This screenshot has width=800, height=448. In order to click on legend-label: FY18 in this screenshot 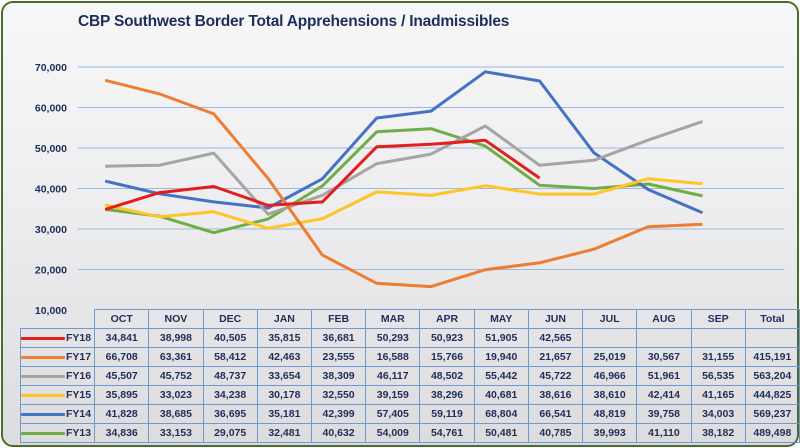, I will do `click(79, 338)`.